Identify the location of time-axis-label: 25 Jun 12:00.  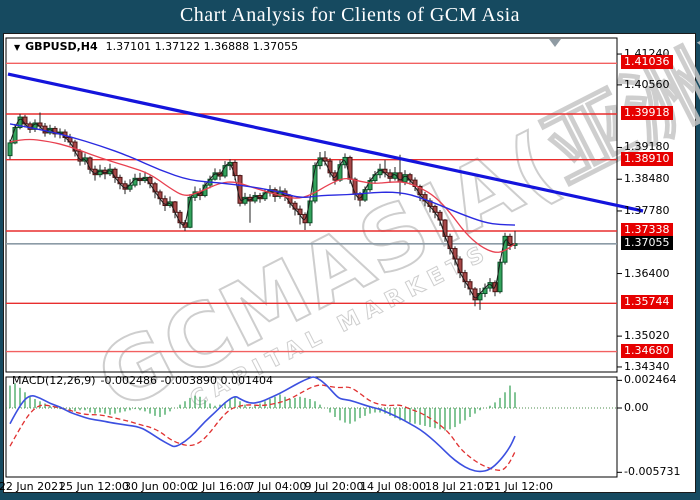
(94, 486).